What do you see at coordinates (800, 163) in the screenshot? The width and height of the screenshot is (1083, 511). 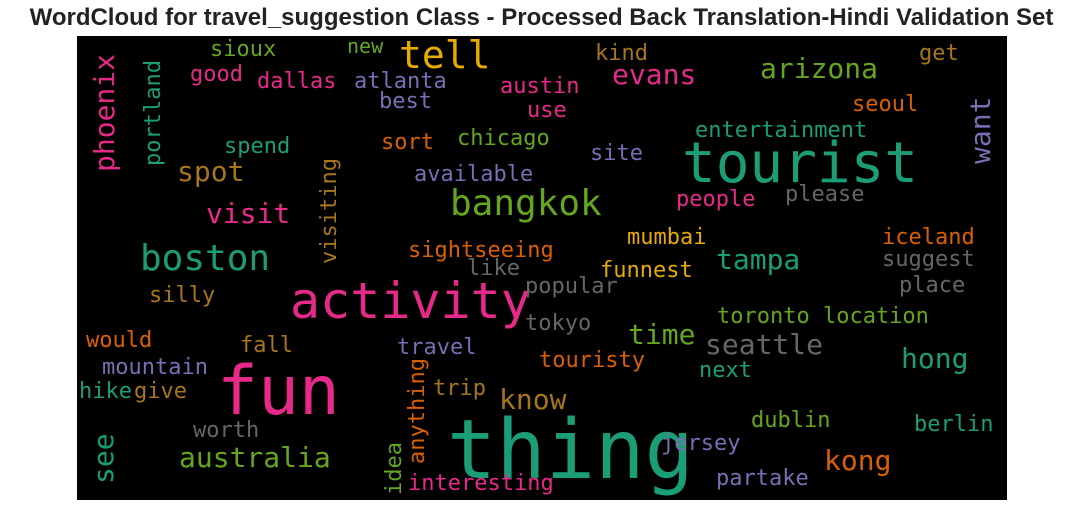 I see `word-tourist: tourist` at bounding box center [800, 163].